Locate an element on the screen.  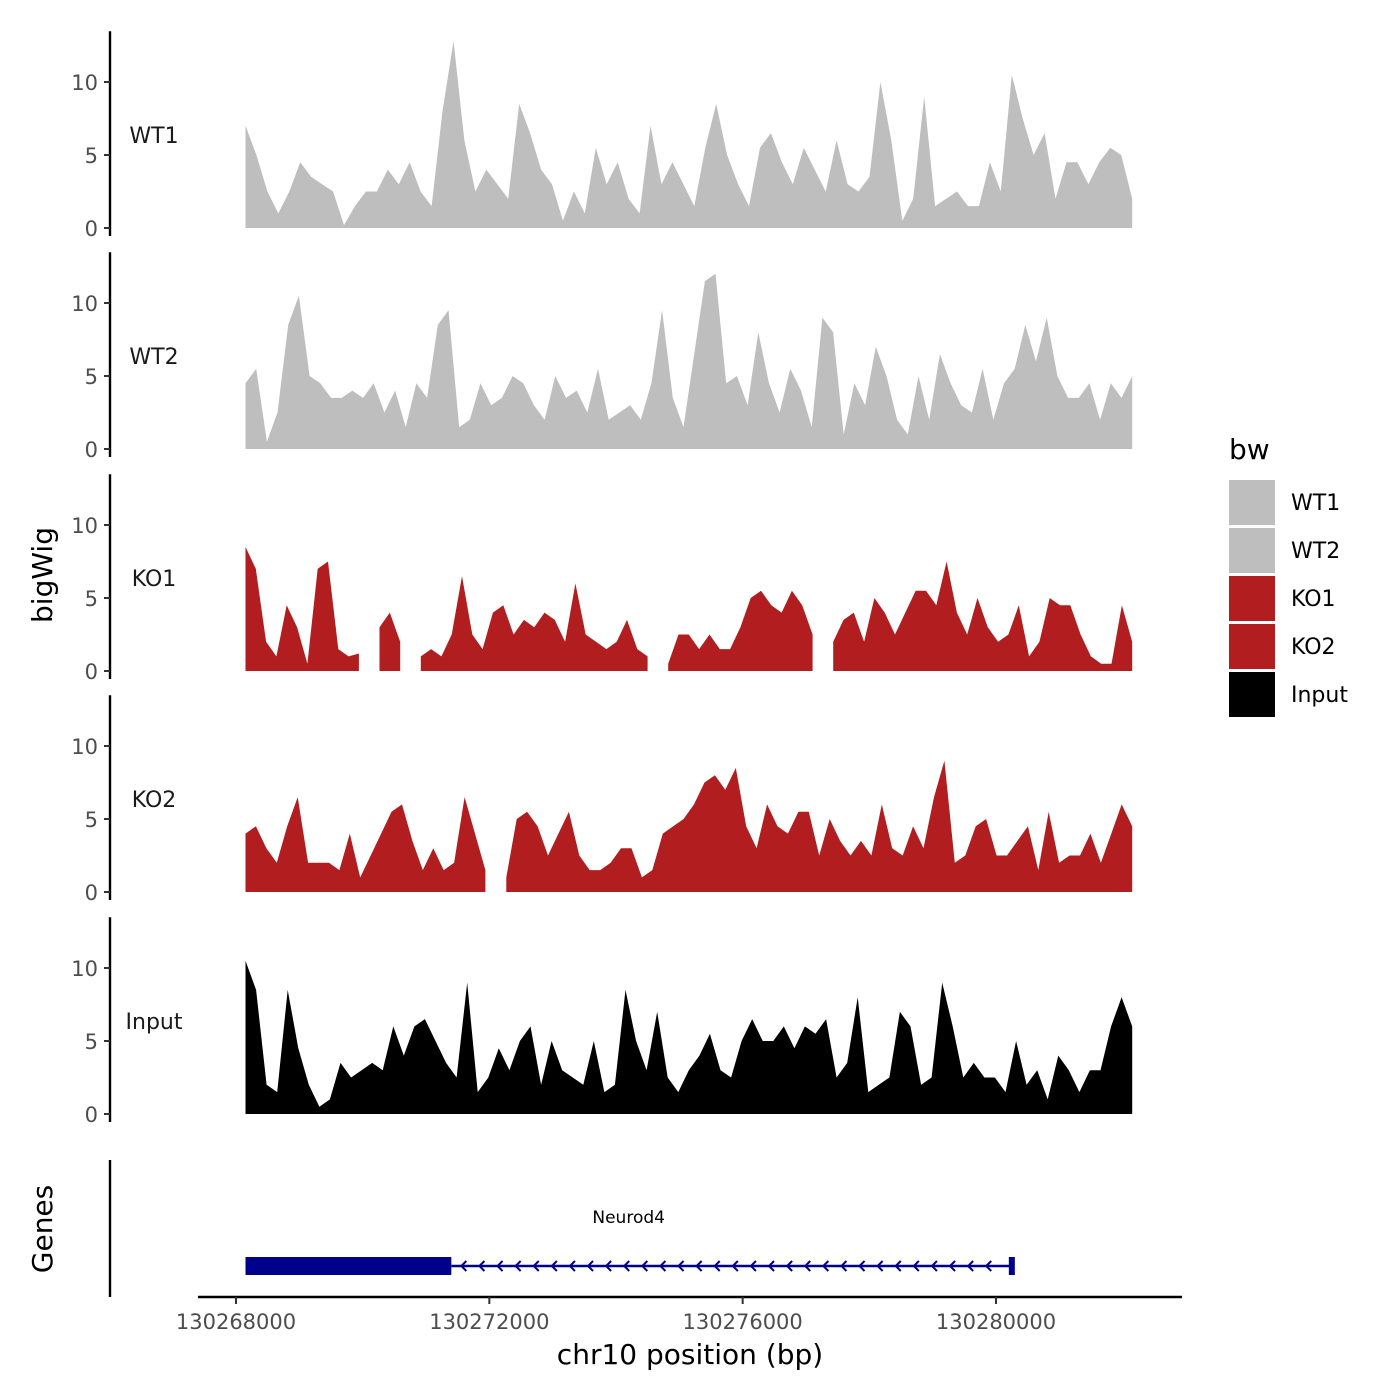
legend-swatch-ko2 is located at coordinates (1252, 646).